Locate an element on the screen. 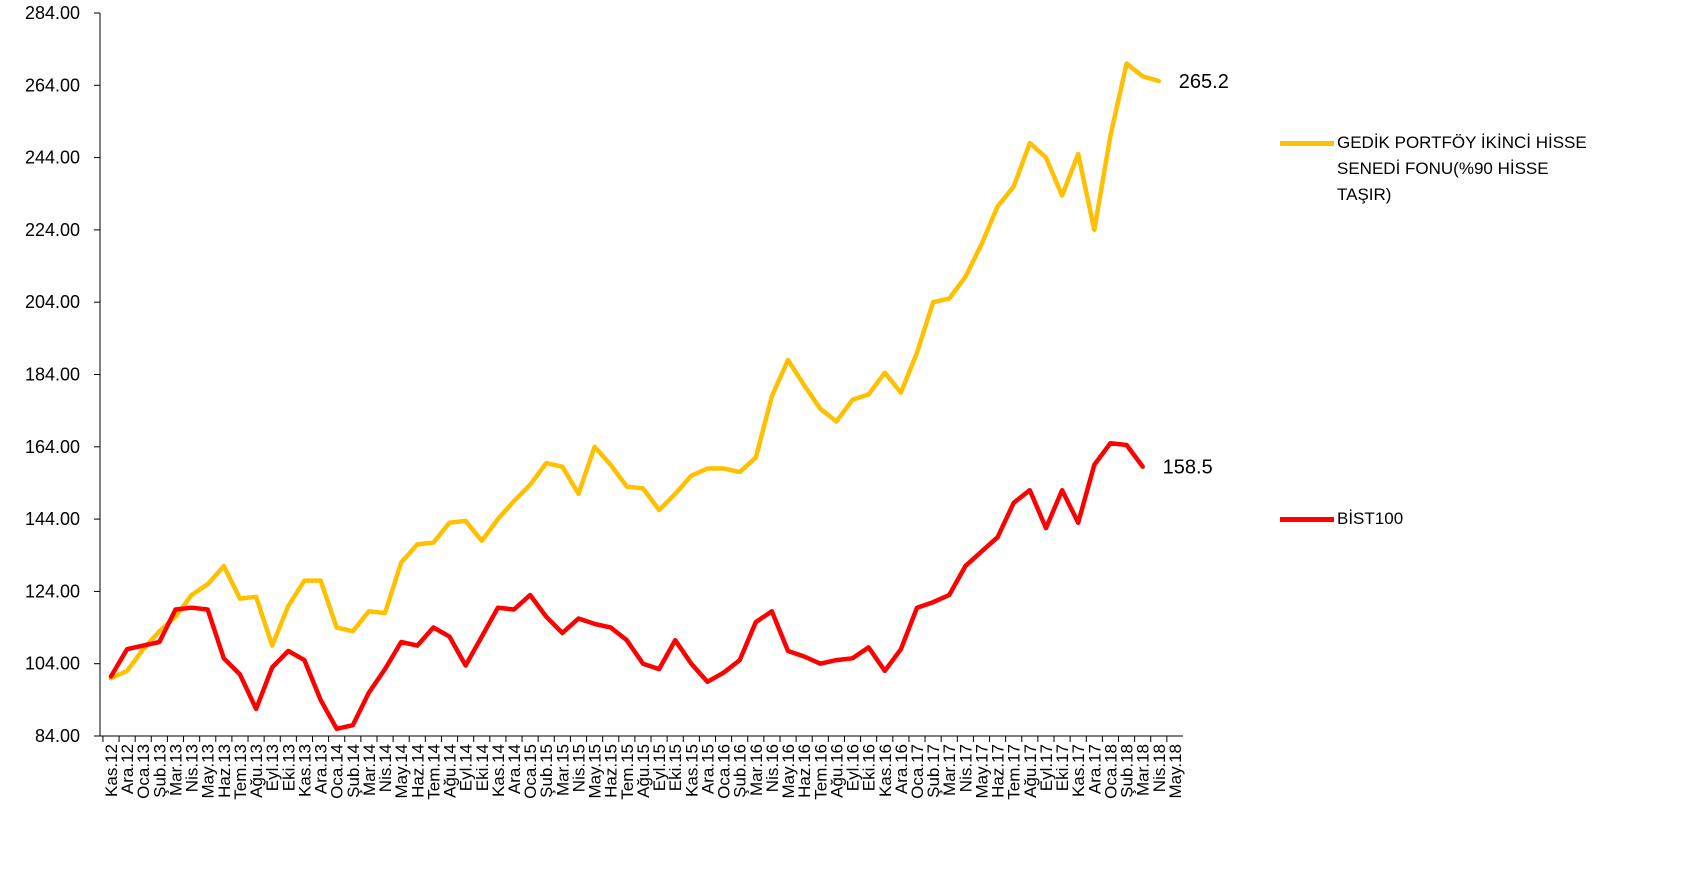 The image size is (1690, 891). x-tick-label: Tem.14 is located at coordinates (433, 772).